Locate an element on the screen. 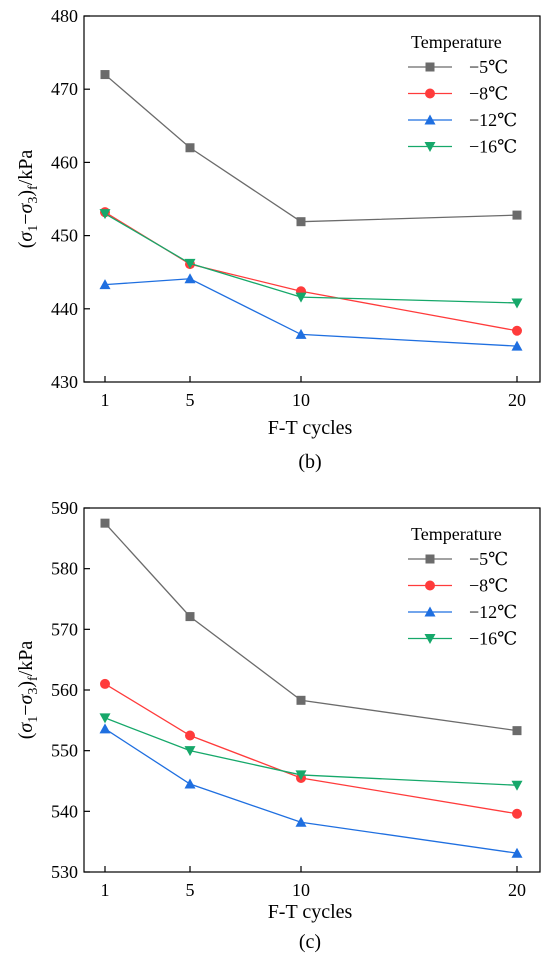 This screenshot has width=550, height=957. y-tick-label: 480 is located at coordinates (64, 16).